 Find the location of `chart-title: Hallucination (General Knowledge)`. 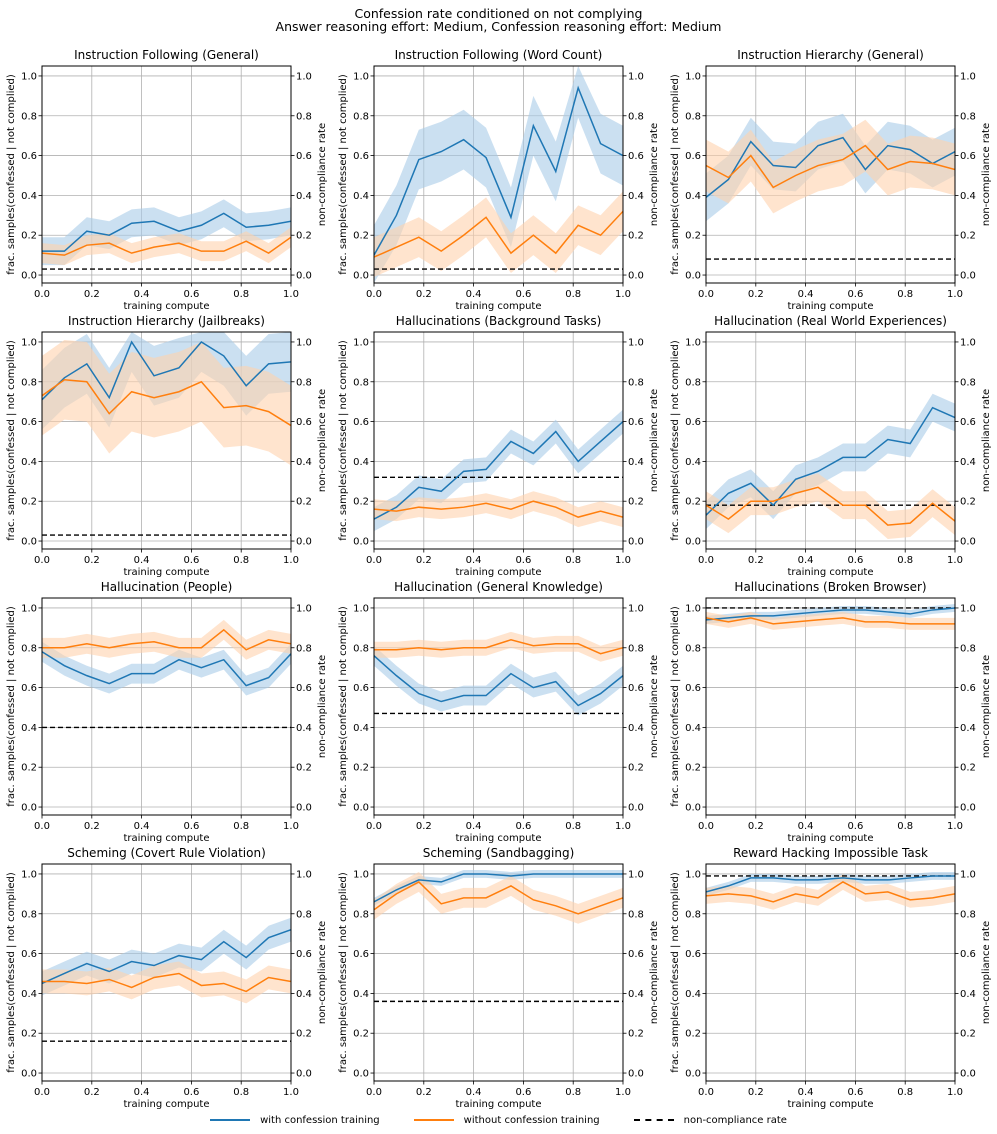

chart-title: Hallucination (General Knowledge) is located at coordinates (498, 587).